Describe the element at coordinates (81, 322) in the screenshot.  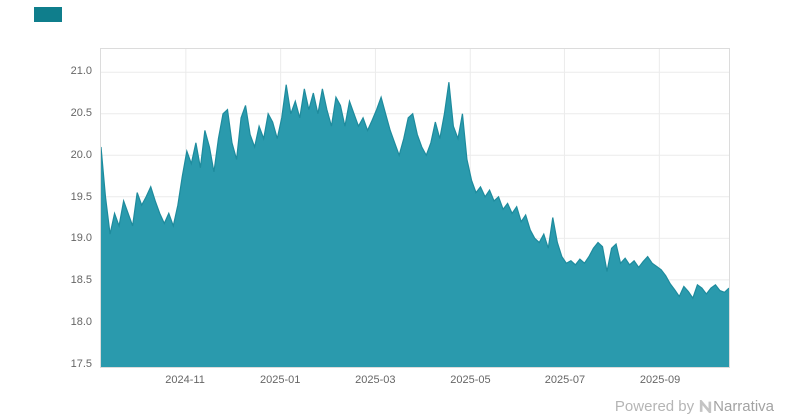
I see `y-tick-label: 18.0` at that location.